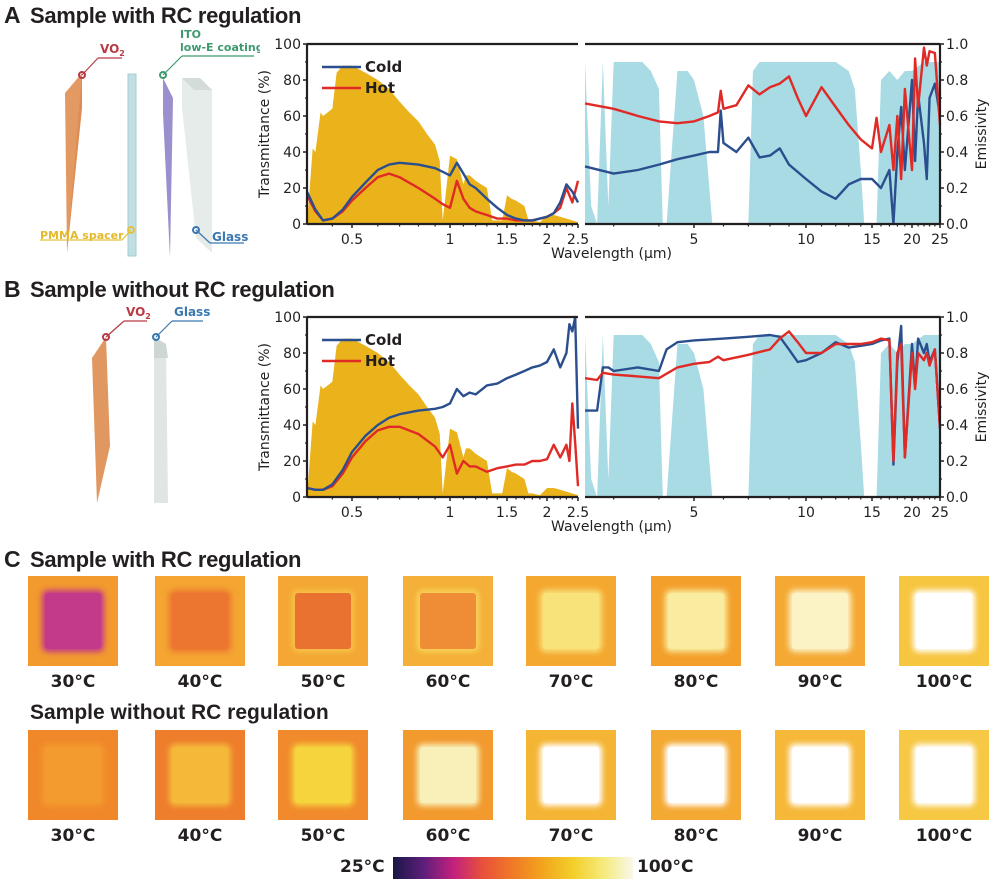 Image resolution: width=1000 pixels, height=882 pixels. Describe the element at coordinates (362, 867) in the screenshot. I see `colorbar-min-label: 25°C` at that location.